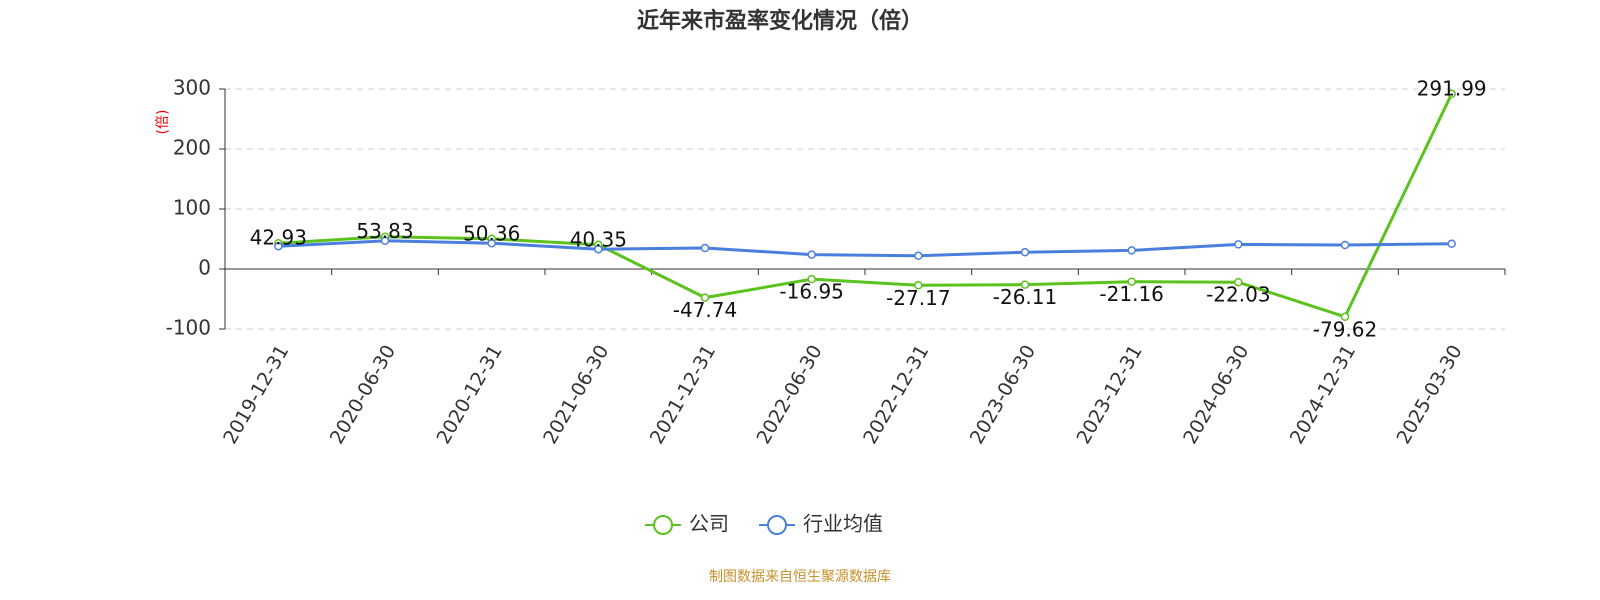 This screenshot has height=600, width=1600. I want to click on x-tick-label: 2023-12-31, so click(1109, 394).